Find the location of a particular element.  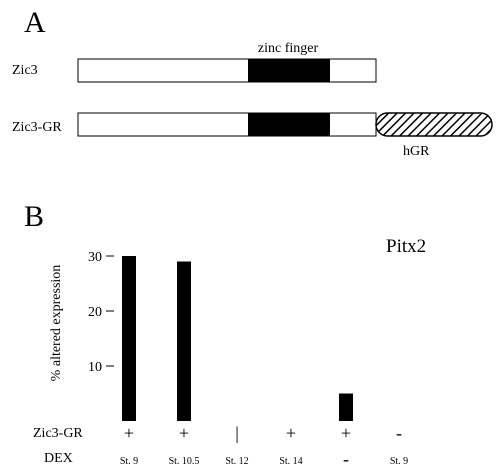

dex-condition: - is located at coordinates (346, 459).